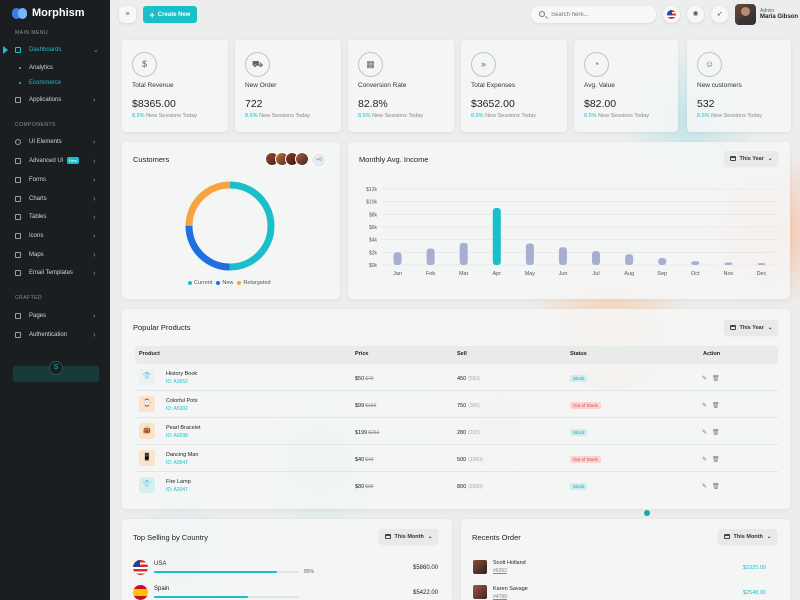 The image size is (800, 600). What do you see at coordinates (397, 258) in the screenshot?
I see `bar-jan` at bounding box center [397, 258].